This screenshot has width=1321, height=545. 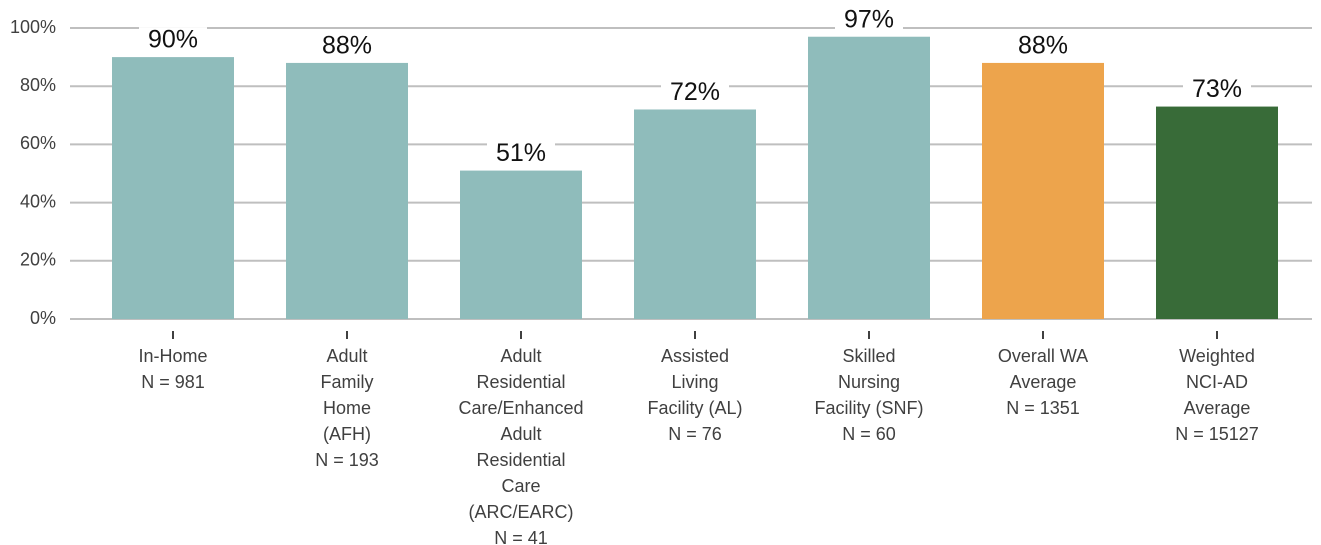 I want to click on y-tick-label: 40%, so click(x=38, y=201).